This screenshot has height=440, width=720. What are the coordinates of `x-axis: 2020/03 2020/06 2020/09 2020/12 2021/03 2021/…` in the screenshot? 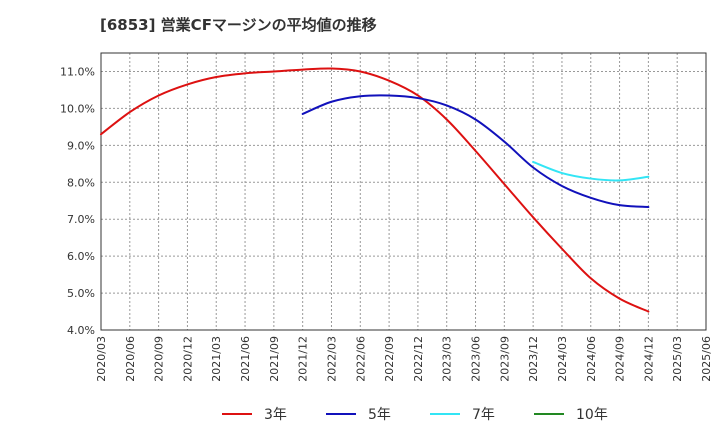 It's located at (404, 359).